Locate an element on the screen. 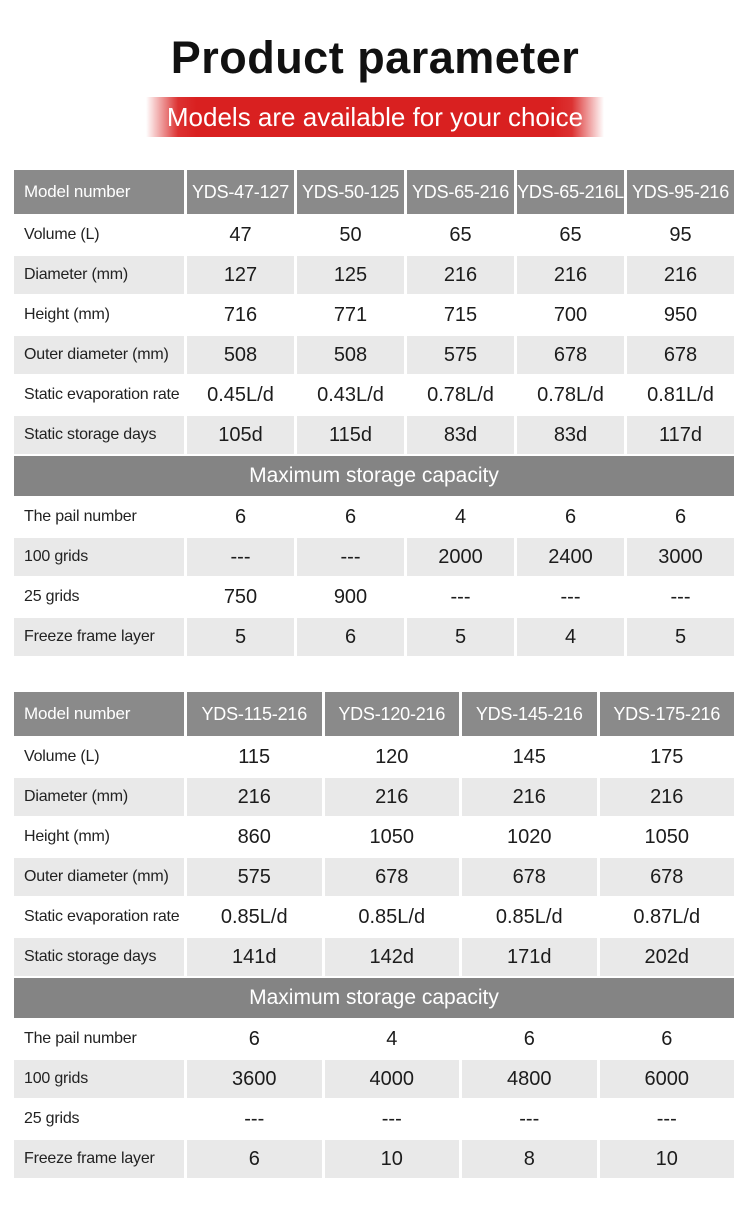  model-name-header: YDS-65-216 is located at coordinates (460, 192).